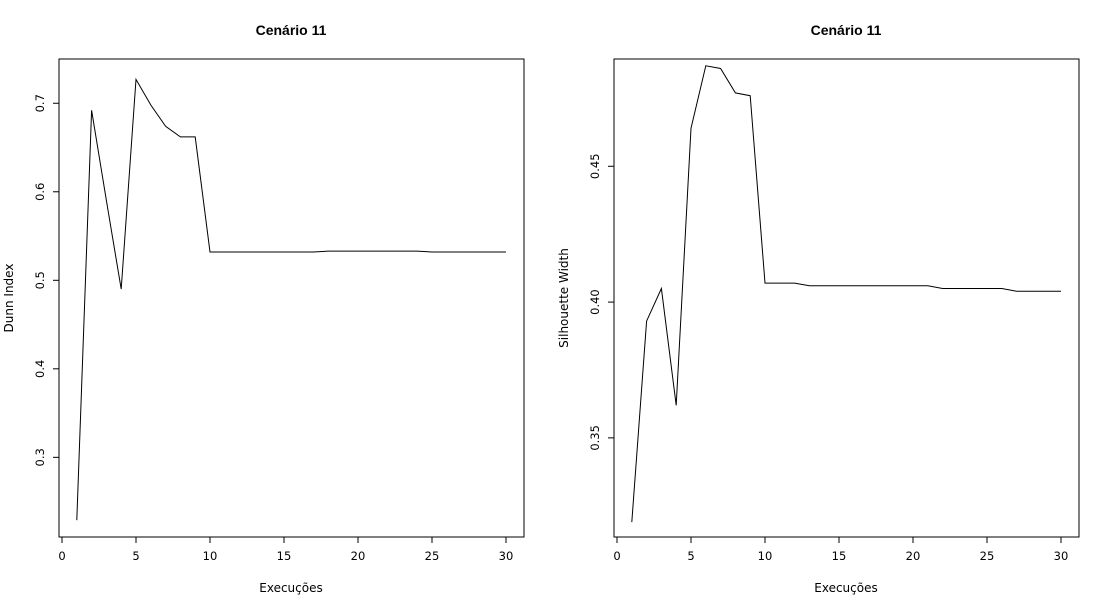 The height and width of the screenshot is (611, 1110). Describe the element at coordinates (40, 369) in the screenshot. I see `y-tick-label: 0.4` at that location.